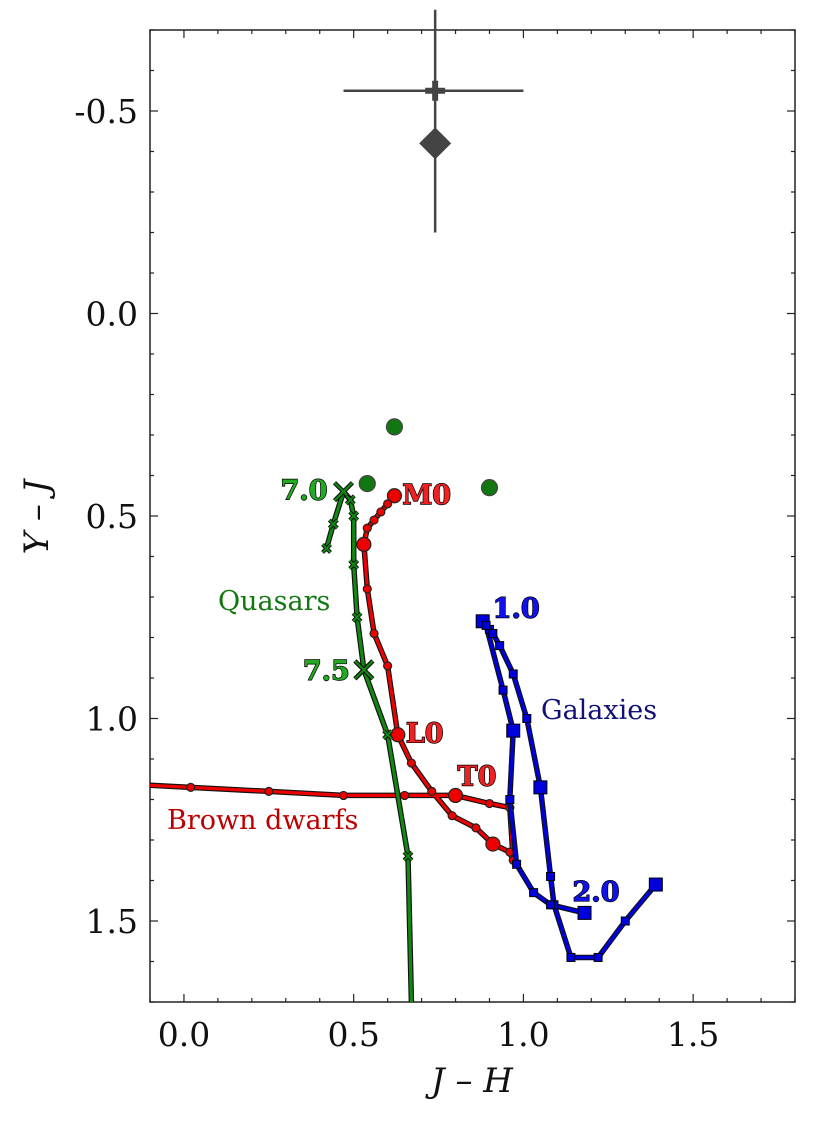  Describe the element at coordinates (364, 670) in the screenshot. I see `quasar-major-point` at that location.